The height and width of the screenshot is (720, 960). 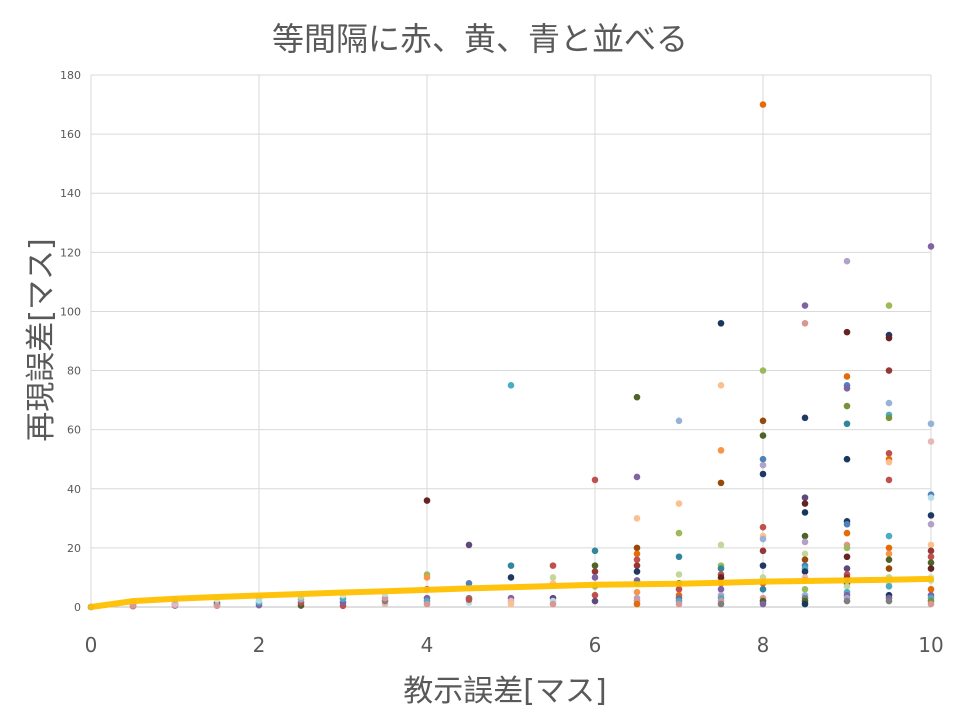 I want to click on x-axis-label: 教示誤差[マス], so click(x=505, y=691).